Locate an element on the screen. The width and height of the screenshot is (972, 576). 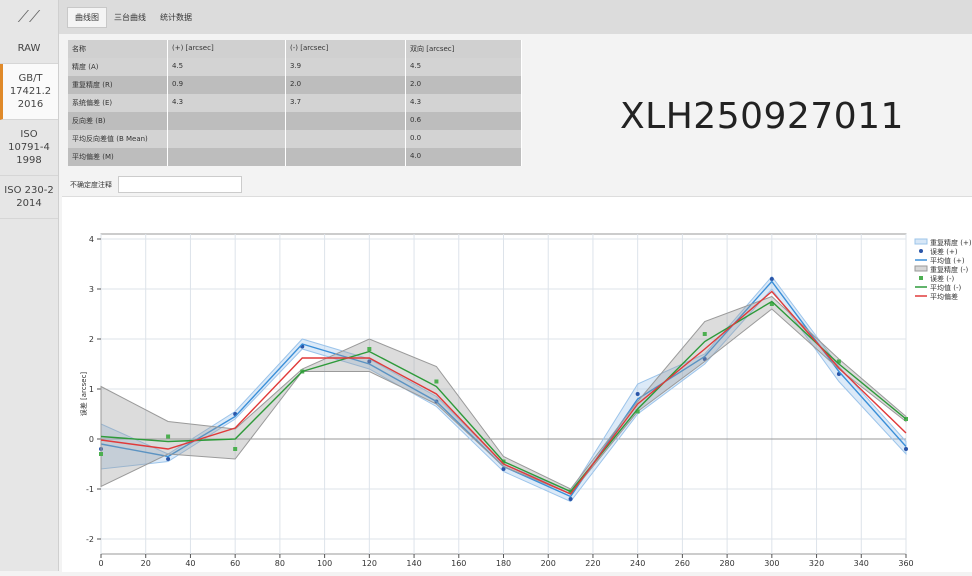
x-tick-label: 320 is located at coordinates (816, 563).